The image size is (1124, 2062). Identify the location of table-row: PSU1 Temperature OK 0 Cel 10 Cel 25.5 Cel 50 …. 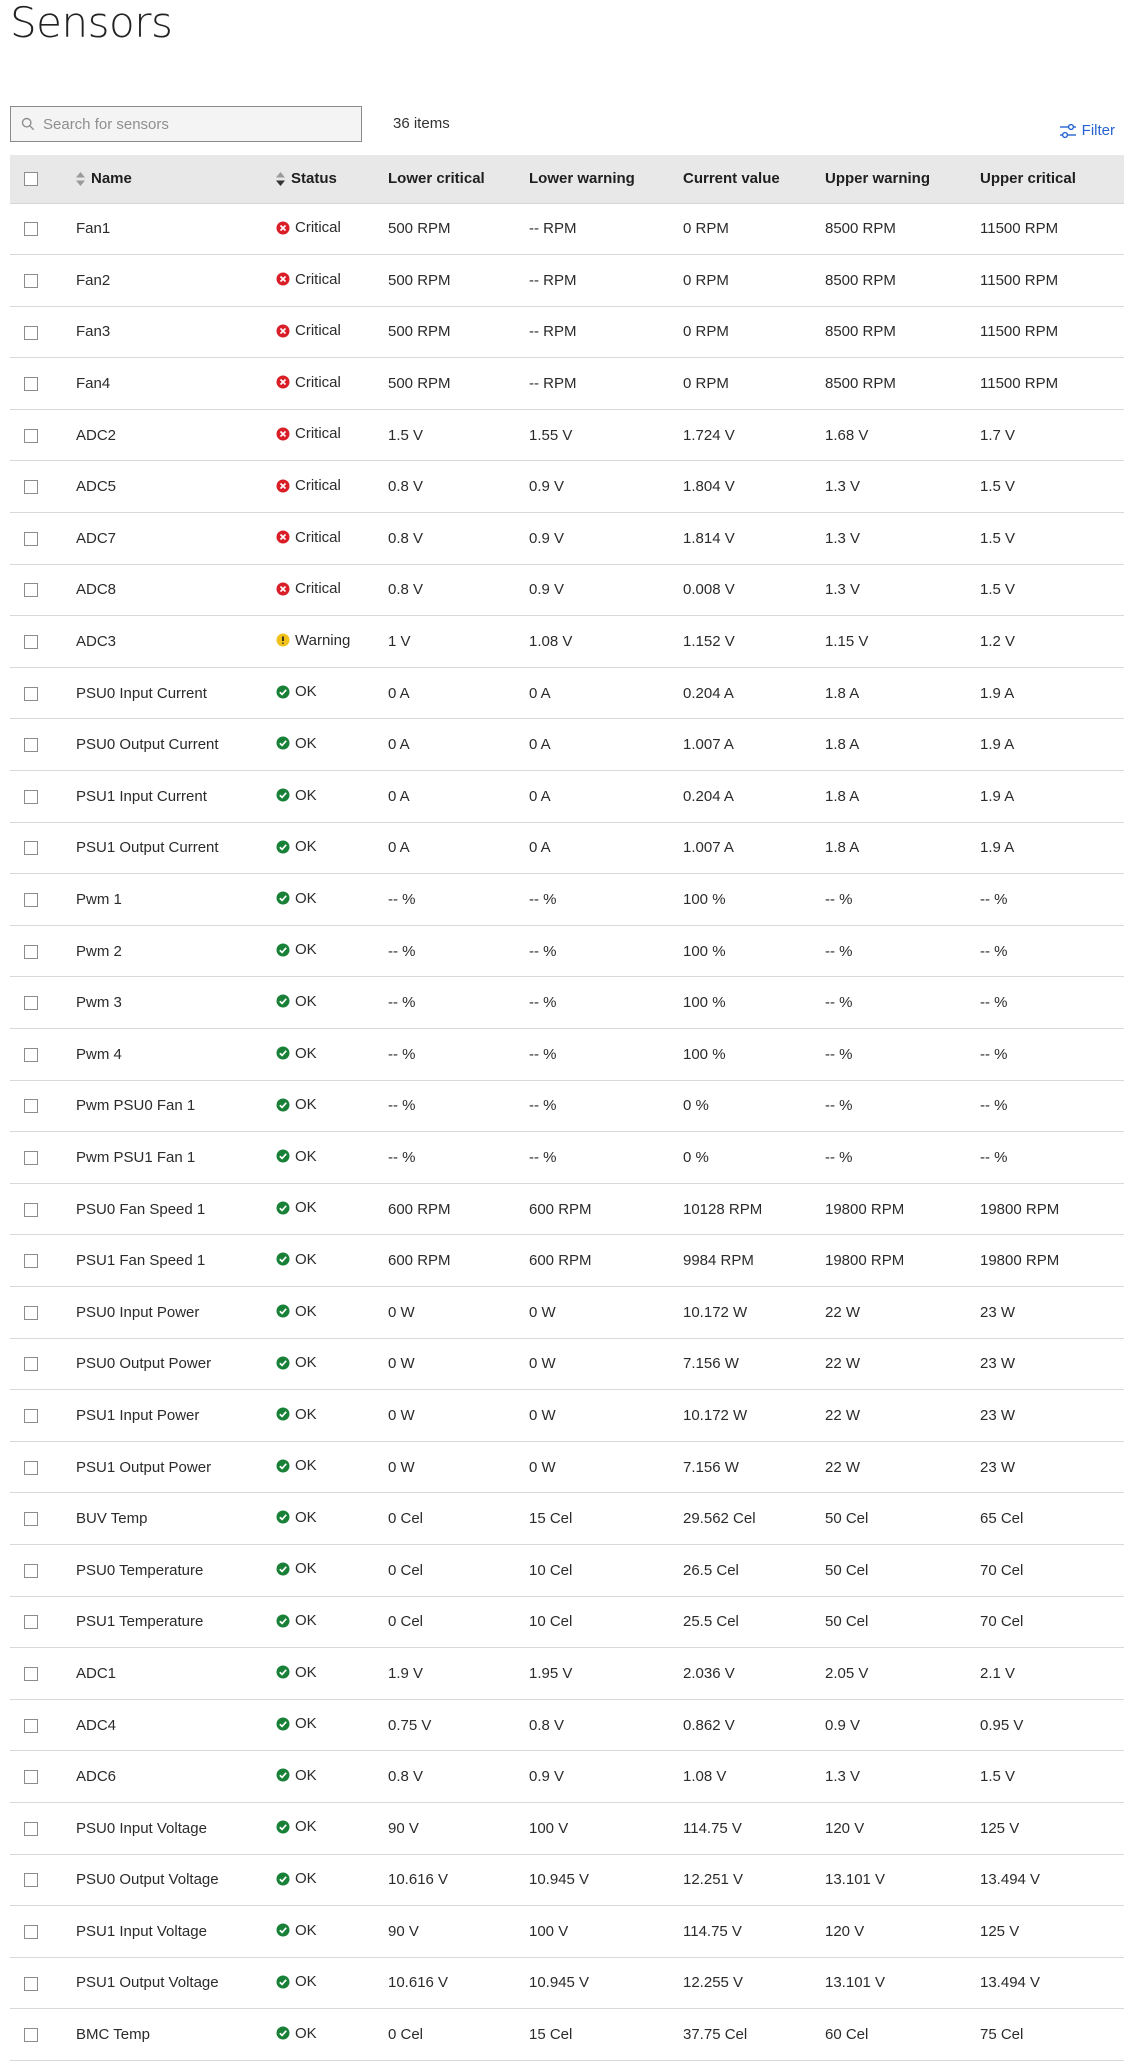
(567, 1622).